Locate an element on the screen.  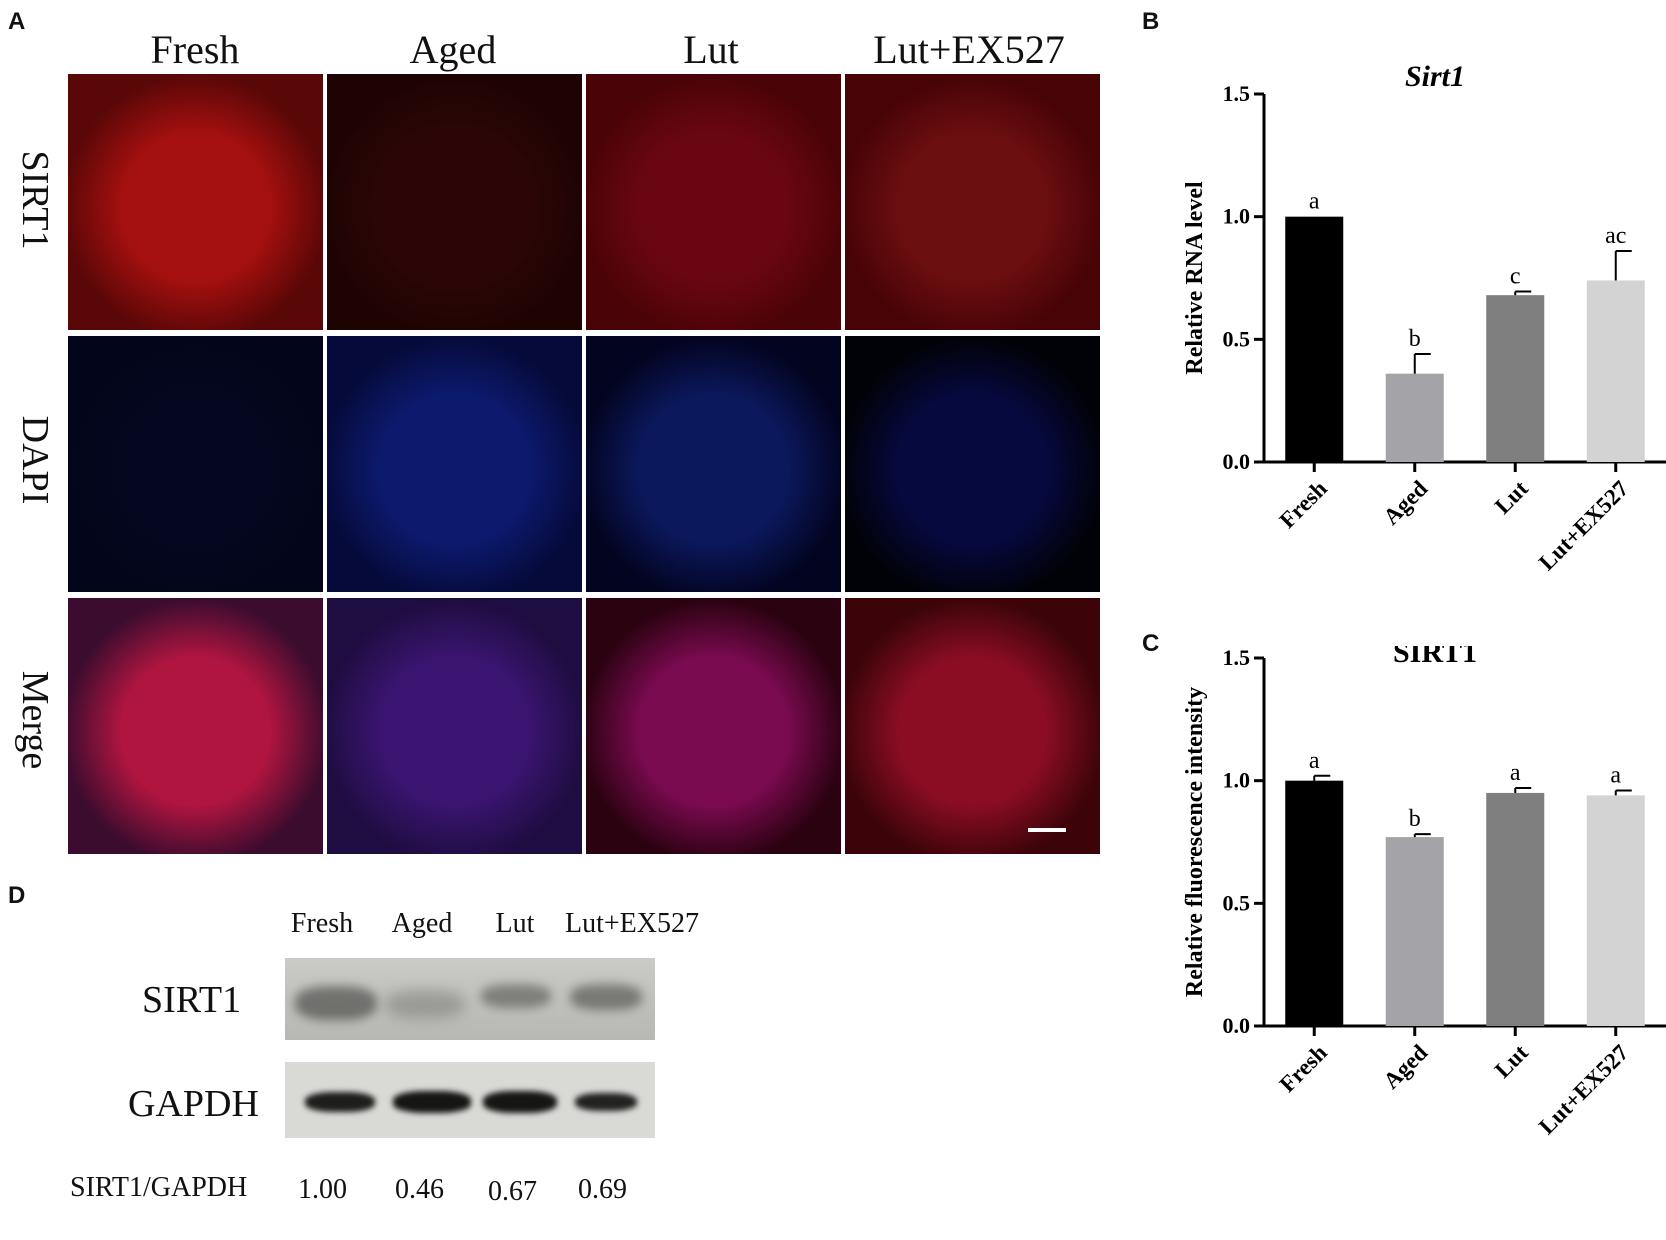
blot-label-gapdh: GAPDH is located at coordinates (193, 1104).